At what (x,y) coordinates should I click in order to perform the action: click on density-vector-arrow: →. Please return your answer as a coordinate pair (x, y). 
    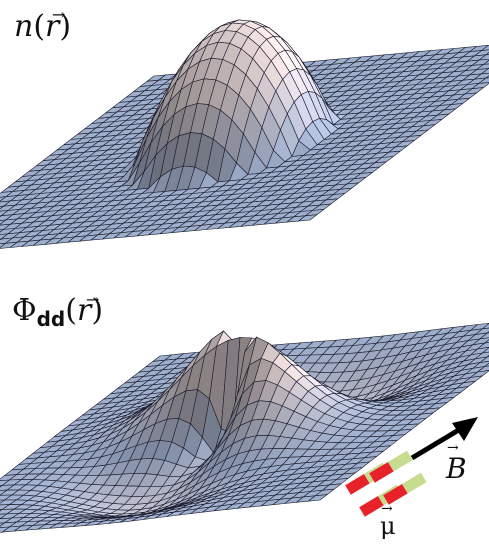
    Looking at the image, I should click on (58, 14).